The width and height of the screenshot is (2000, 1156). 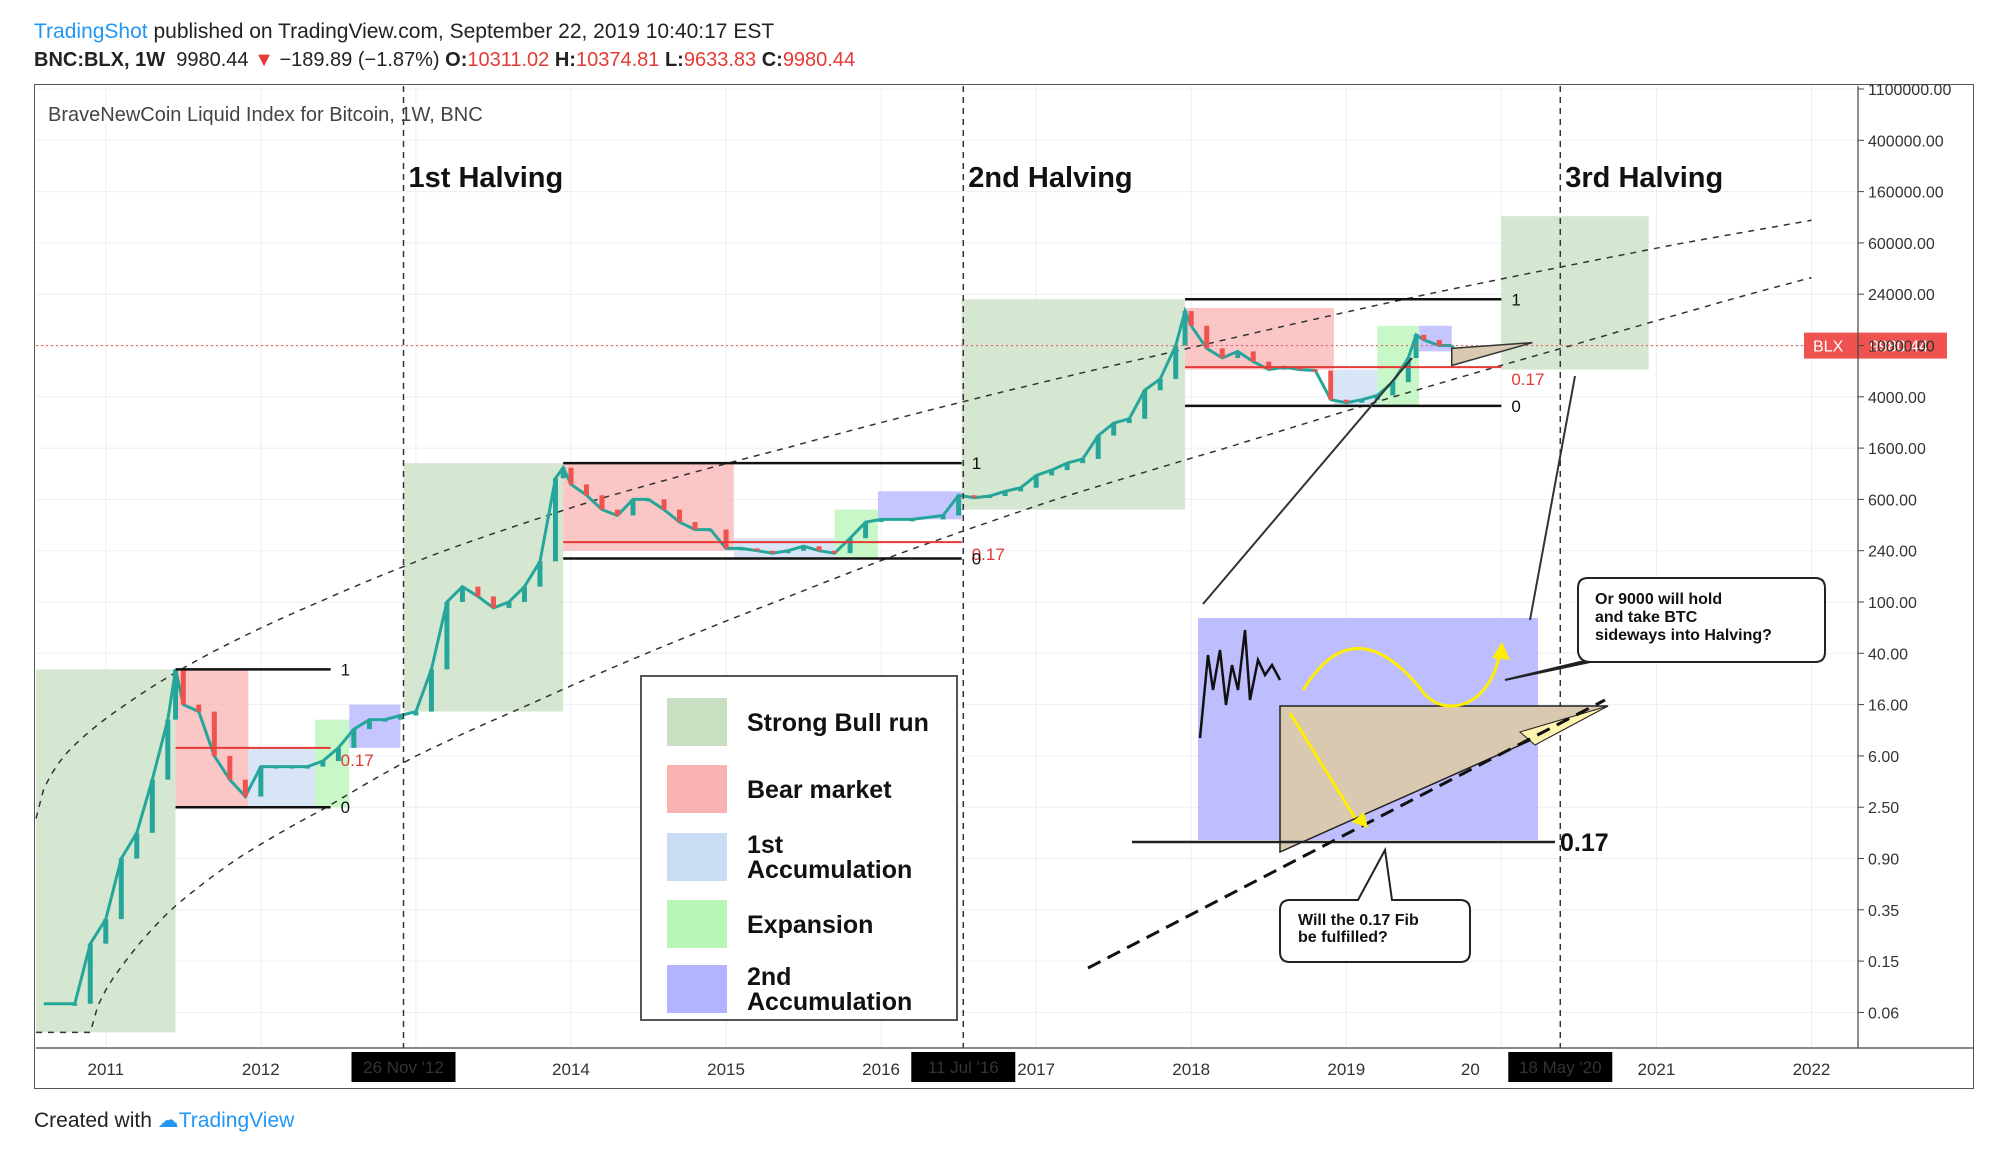 I want to click on y-tick-label: 160000.00, so click(x=1906, y=193).